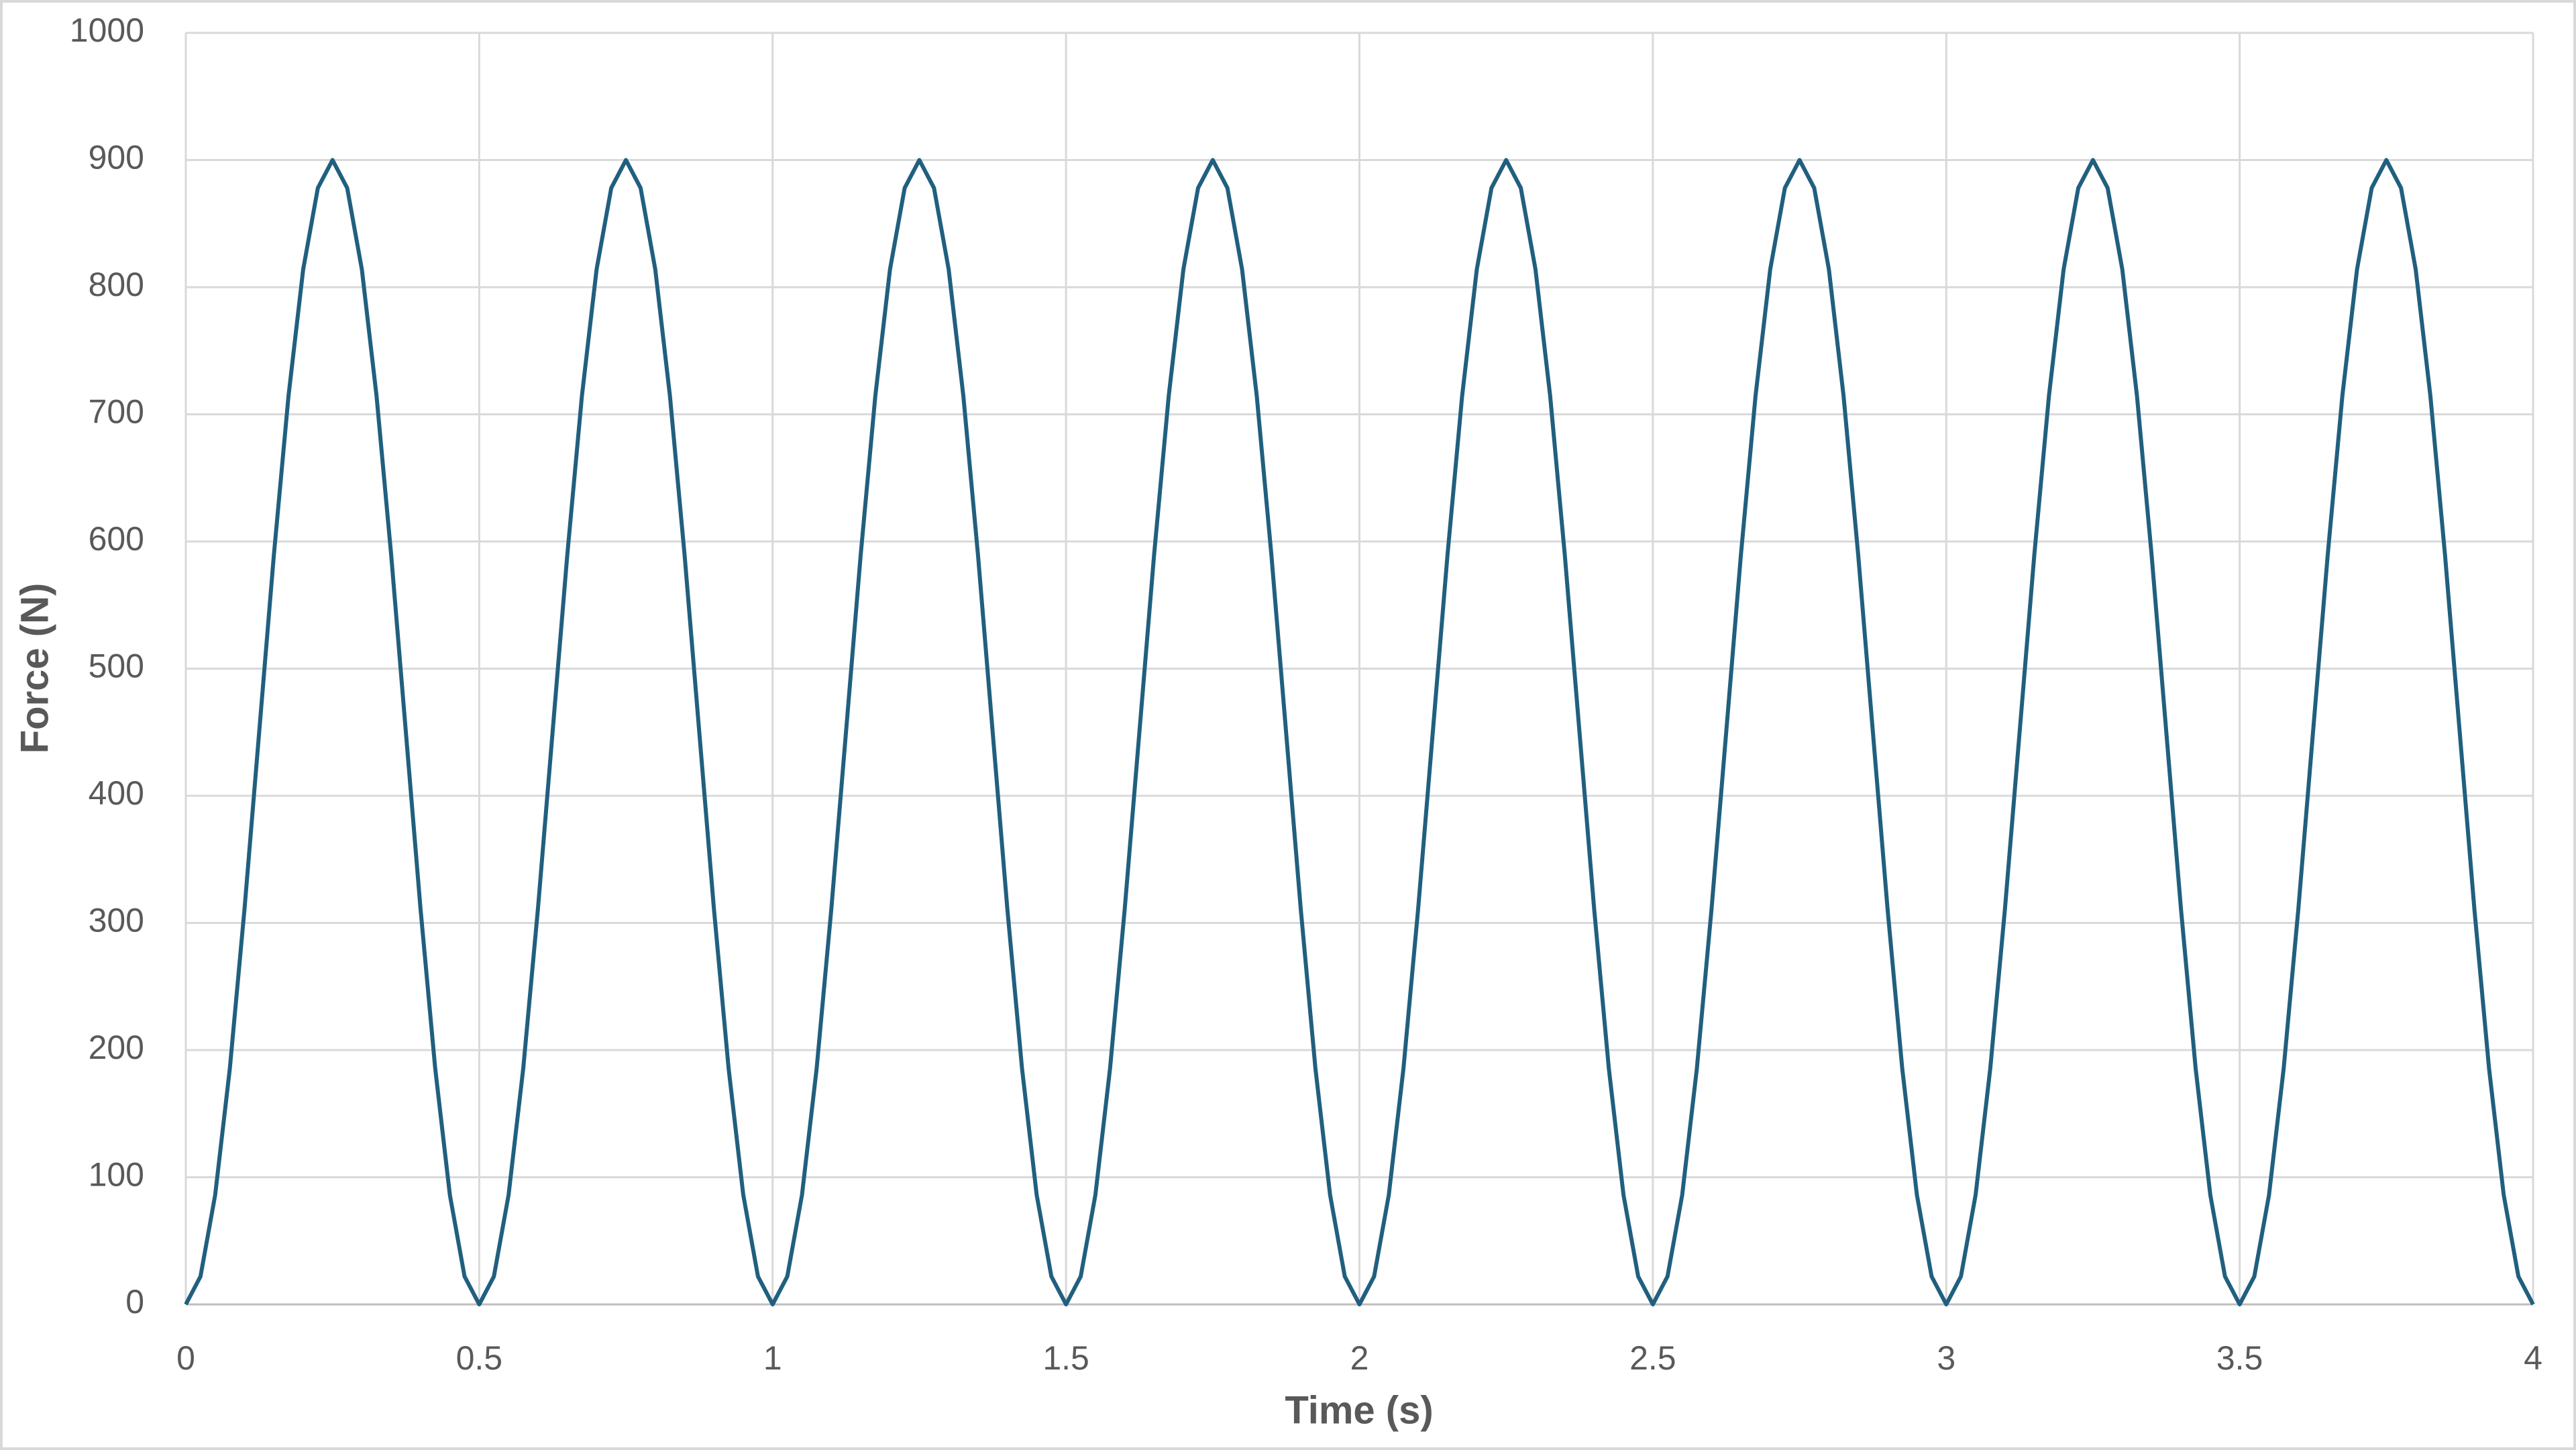 The height and width of the screenshot is (1450, 2576). Describe the element at coordinates (116, 157) in the screenshot. I see `y-tick-label: 900` at that location.